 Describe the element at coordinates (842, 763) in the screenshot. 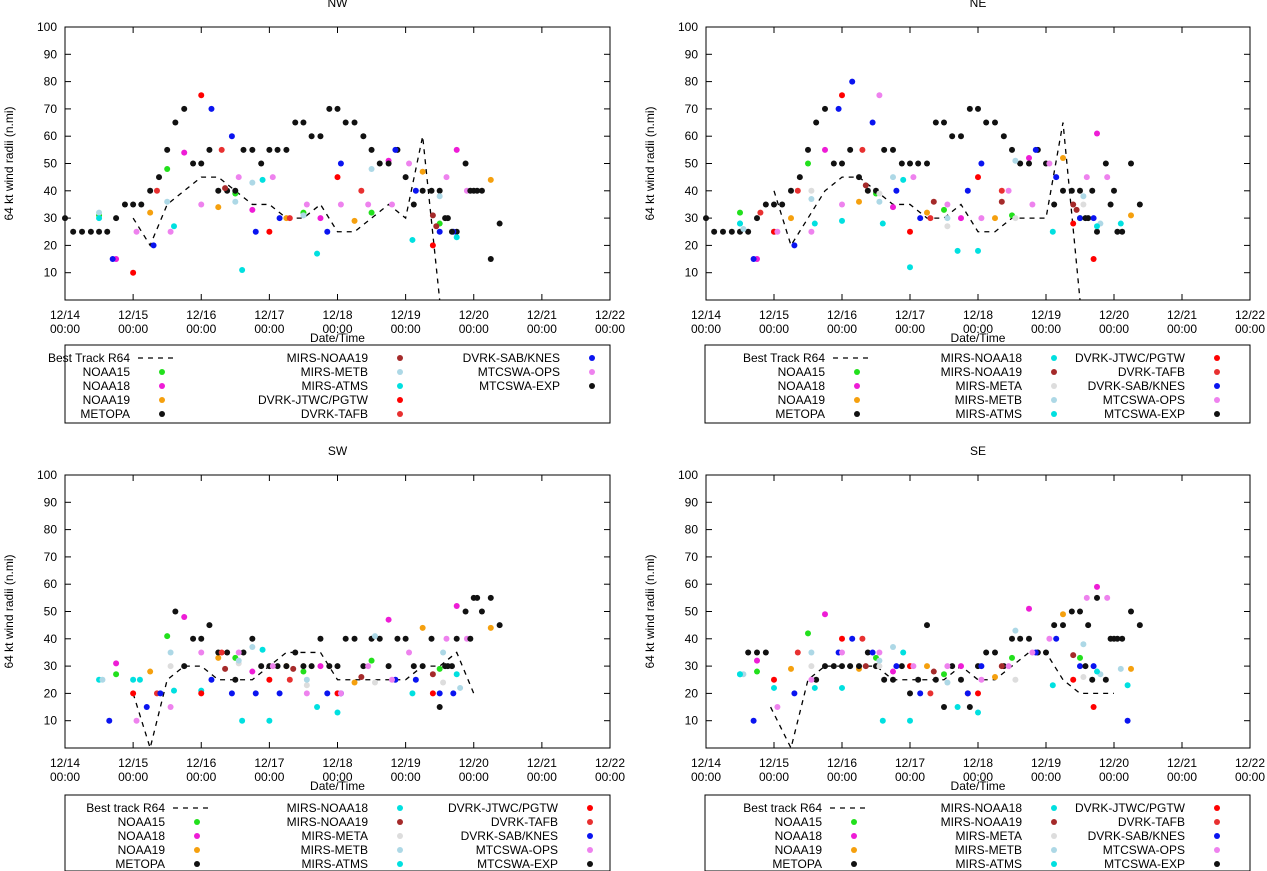

I see `x-tick-date: 12/16` at that location.